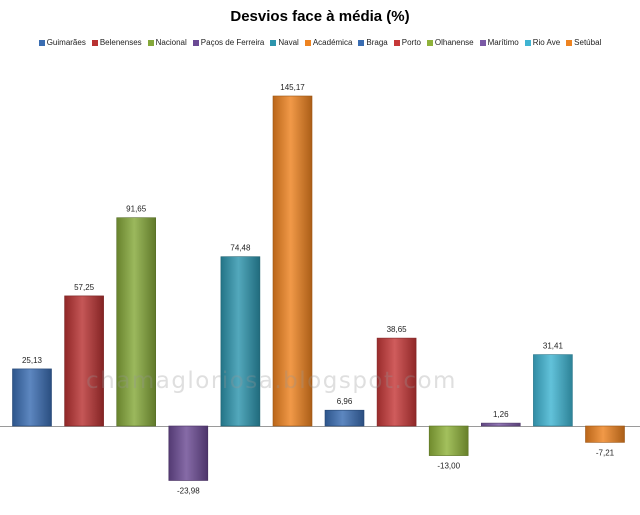 This screenshot has width=640, height=515. I want to click on legend-item: Olhanense, so click(450, 42).